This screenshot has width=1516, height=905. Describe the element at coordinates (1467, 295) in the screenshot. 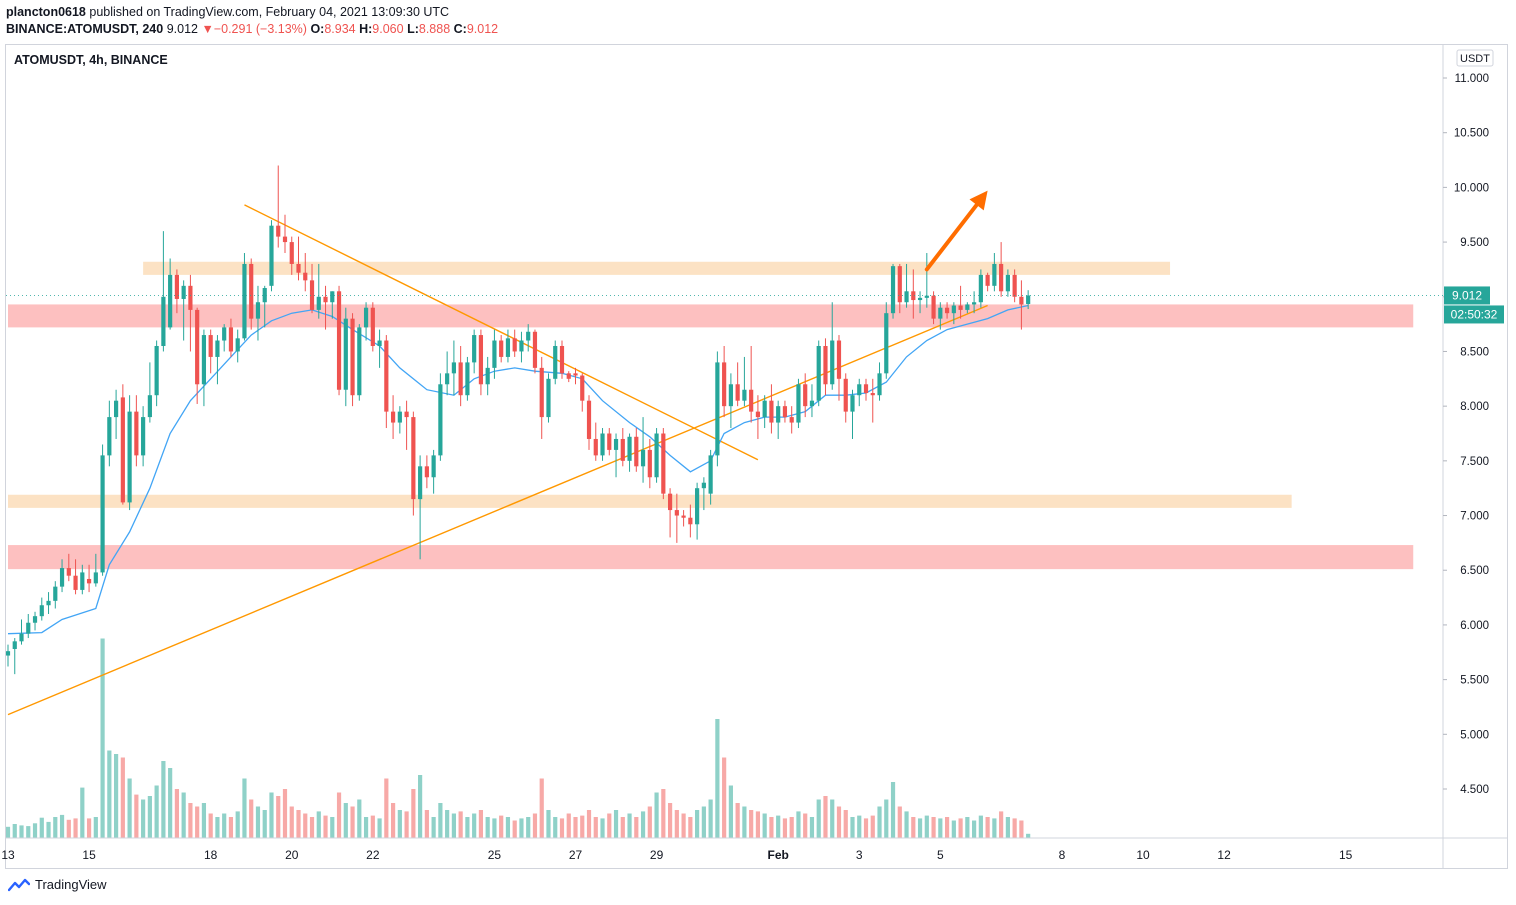

I see `last-price-badge` at that location.